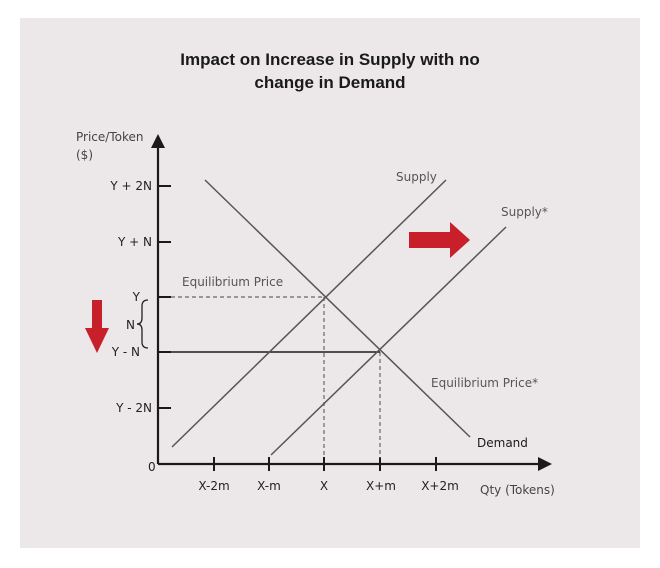 This screenshot has width=660, height=568. Describe the element at coordinates (130, 186) in the screenshot. I see `y-tick-label: Y + 2N` at that location.